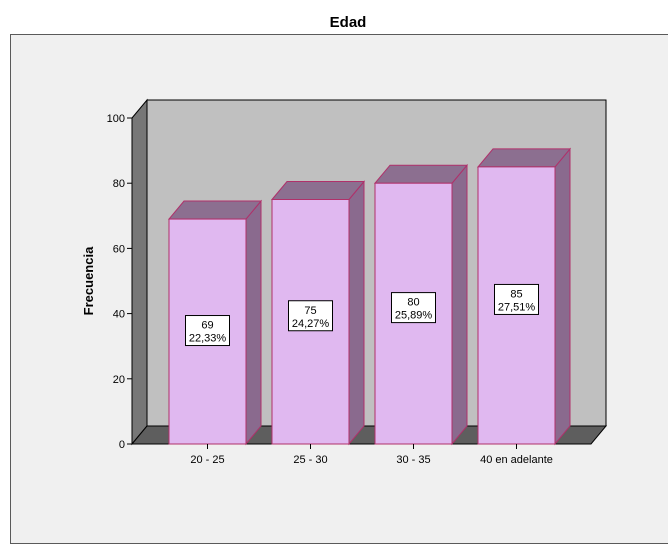  Describe the element at coordinates (310, 460) in the screenshot. I see `x-tick-label: 25 - 30` at that location.